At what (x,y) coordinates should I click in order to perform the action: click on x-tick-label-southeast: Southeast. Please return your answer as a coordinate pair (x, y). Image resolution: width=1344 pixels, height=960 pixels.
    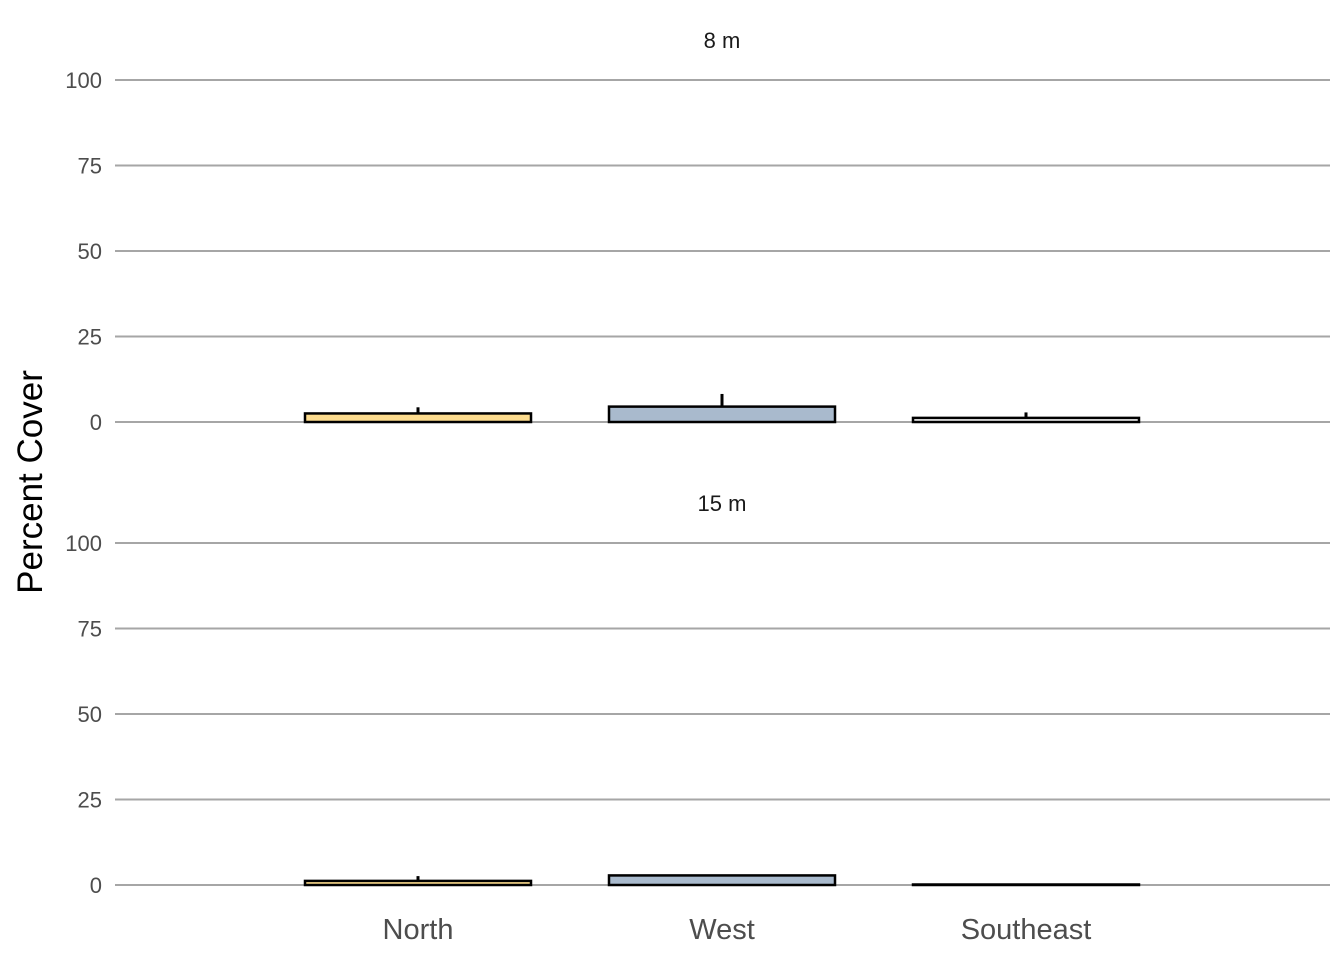
    Looking at the image, I should click on (1026, 930).